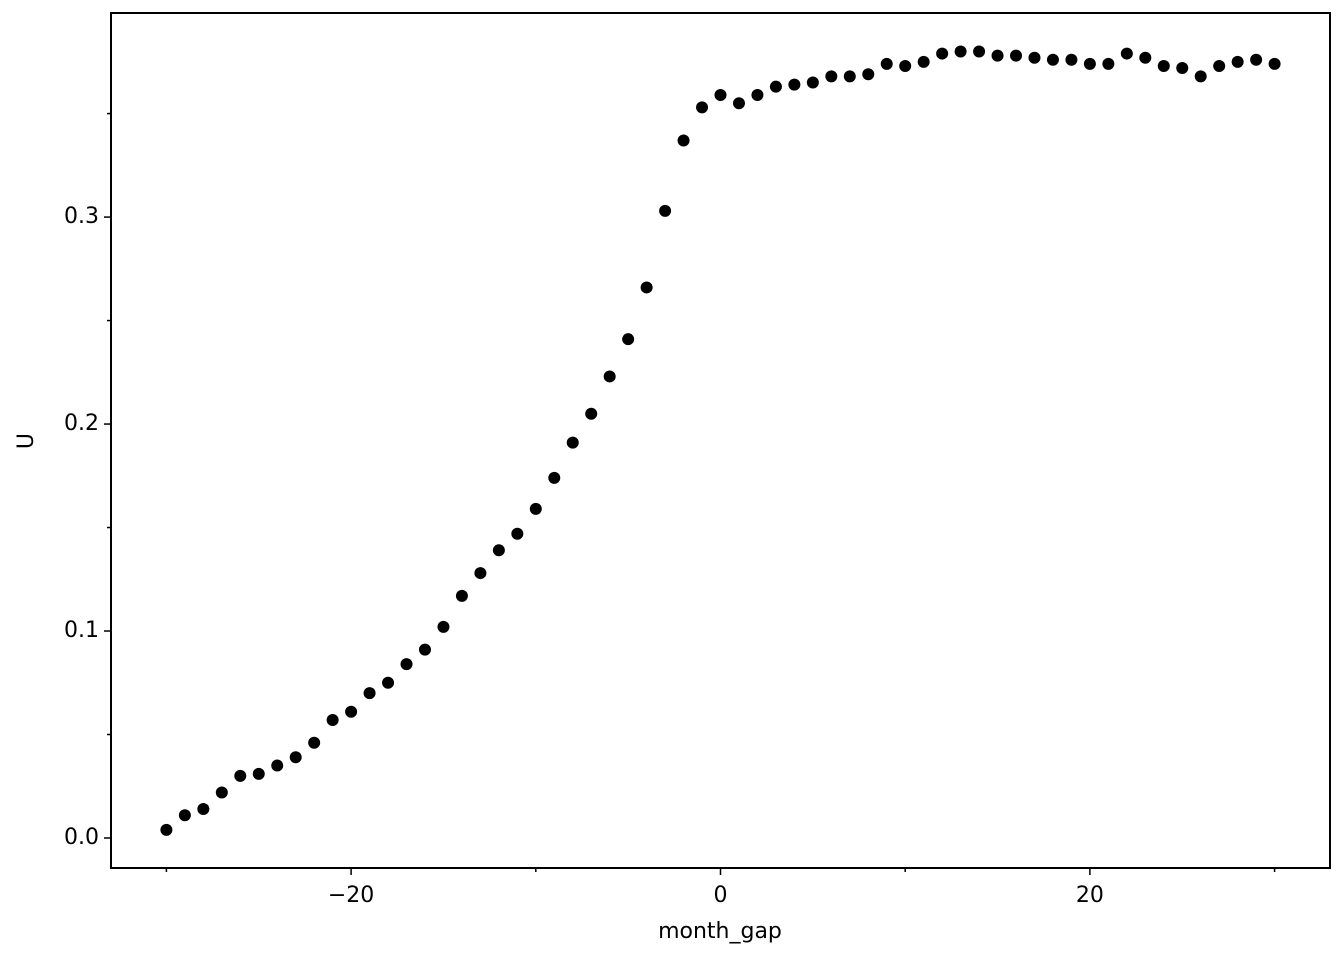  I want to click on x-tick-label: 20, so click(1090, 895).